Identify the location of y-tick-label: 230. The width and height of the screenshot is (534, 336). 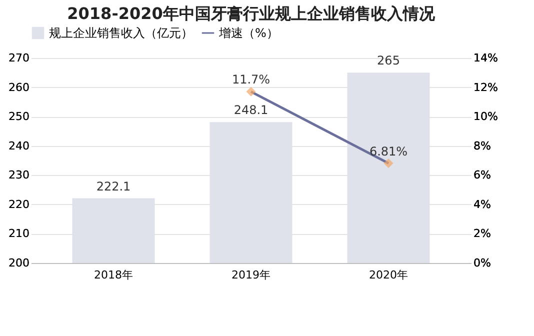
(19, 175).